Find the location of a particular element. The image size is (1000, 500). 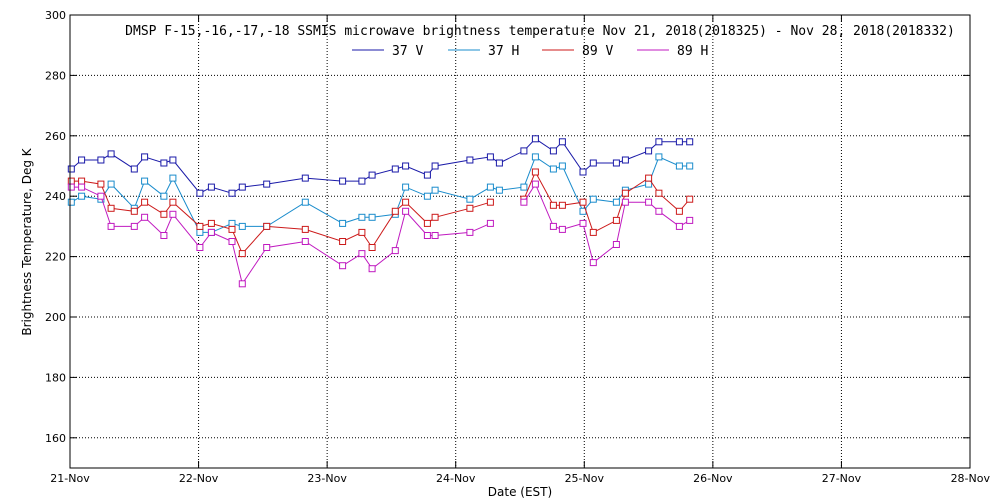

legend: 37 V 37 H 89 V 89 H is located at coordinates (530, 51).